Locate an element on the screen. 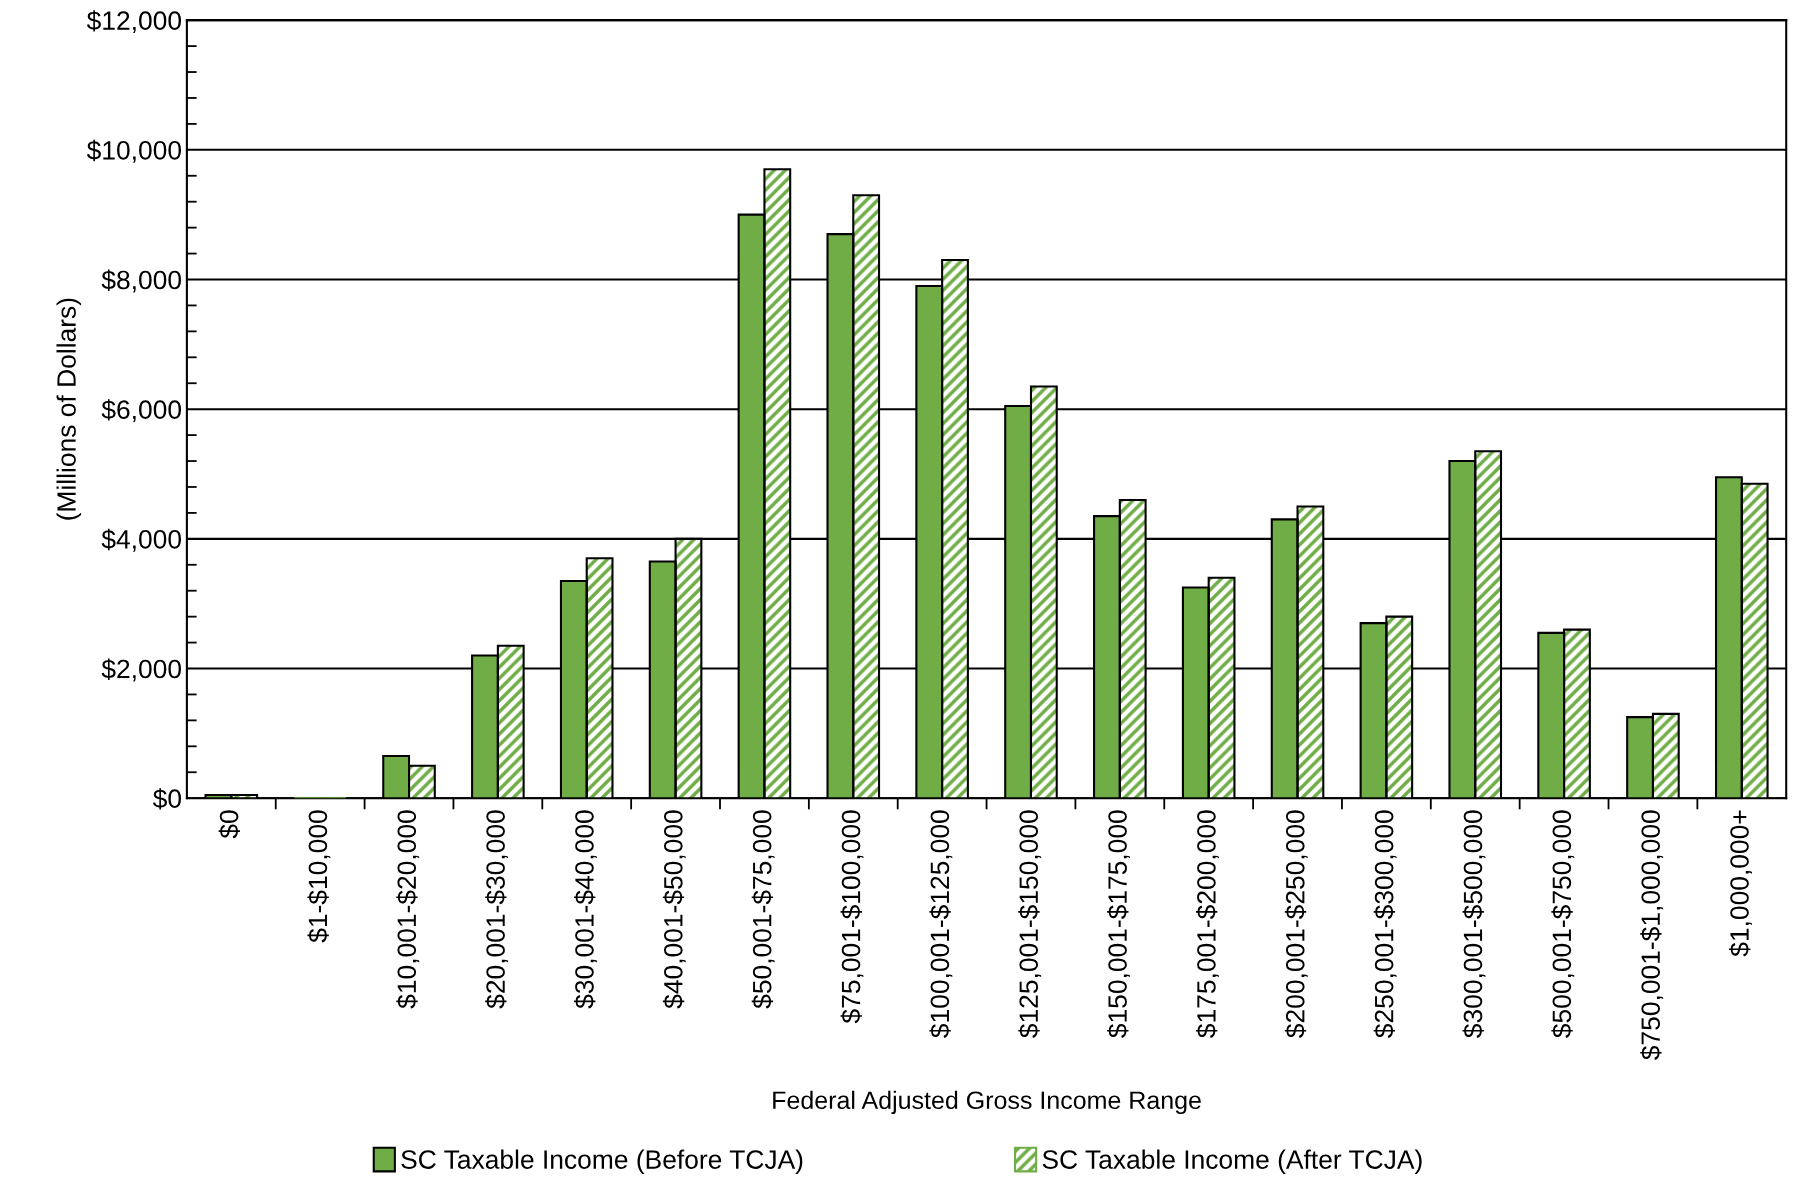  y-tick-label: $0 is located at coordinates (166, 799).